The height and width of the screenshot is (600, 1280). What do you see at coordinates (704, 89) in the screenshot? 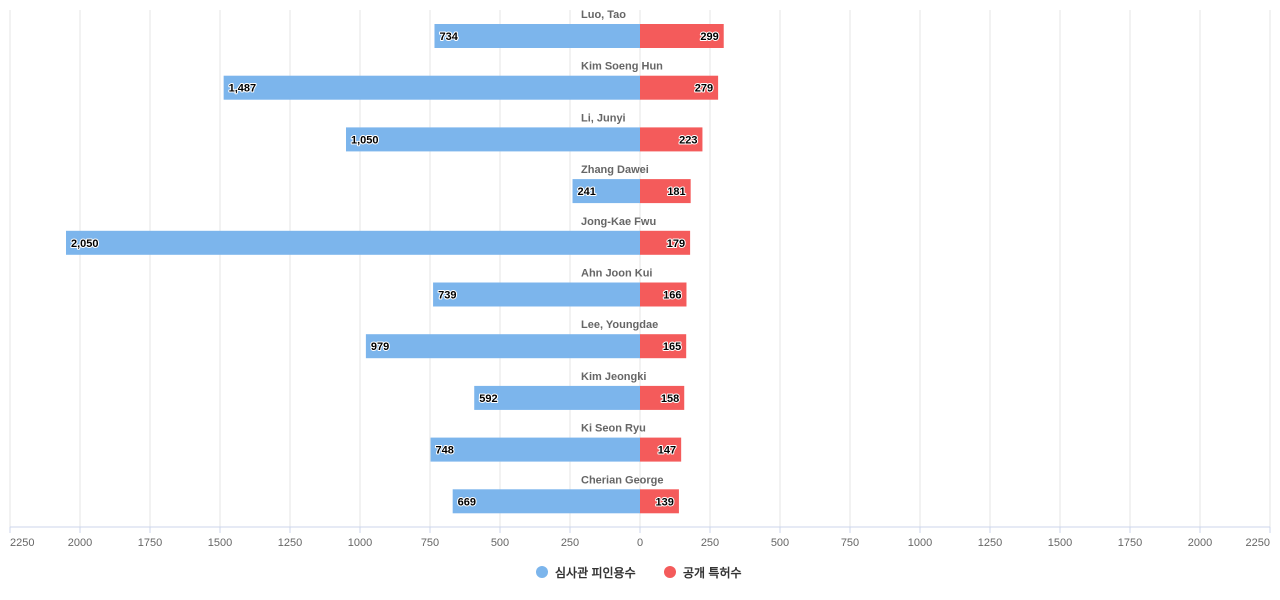
I see `data-label-right: 279` at bounding box center [704, 89].